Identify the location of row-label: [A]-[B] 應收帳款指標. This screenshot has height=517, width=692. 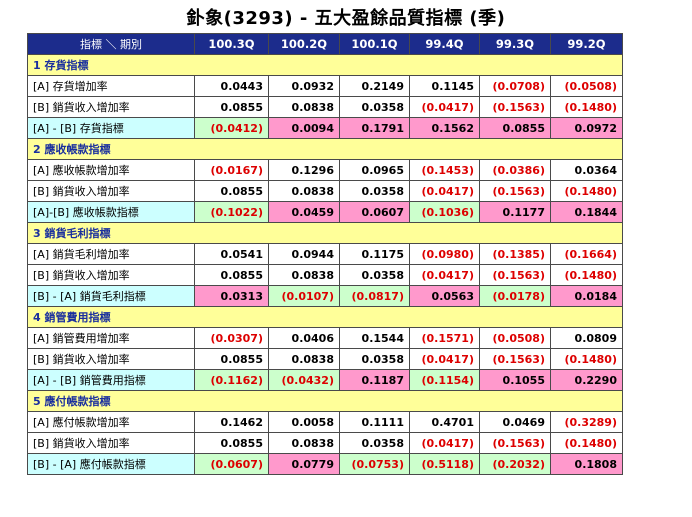
(111, 212).